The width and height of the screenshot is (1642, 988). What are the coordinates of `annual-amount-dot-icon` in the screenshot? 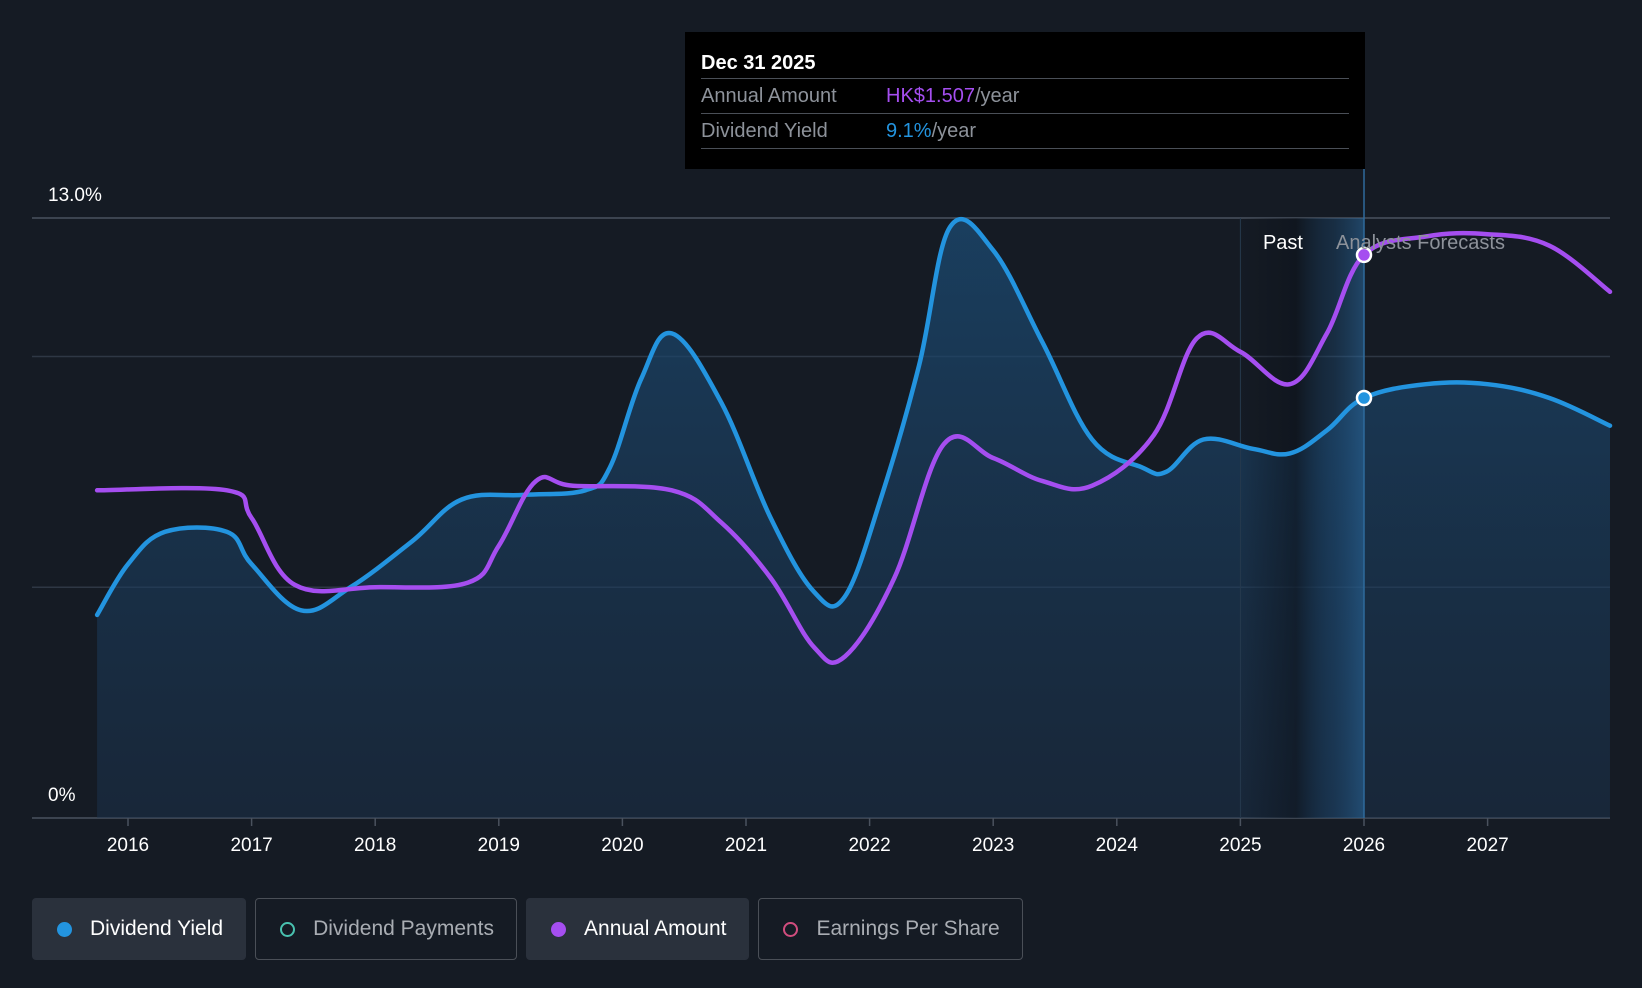 It's located at (559, 929).